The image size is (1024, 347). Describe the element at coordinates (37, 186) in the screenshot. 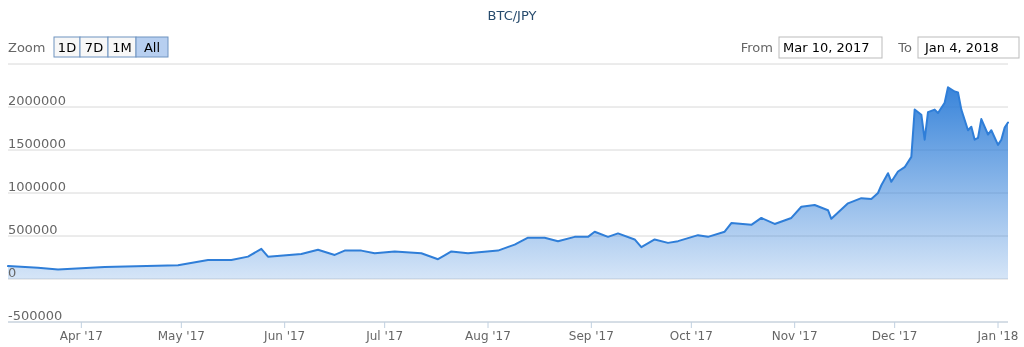

I see `y-tick-label: 1000000` at that location.